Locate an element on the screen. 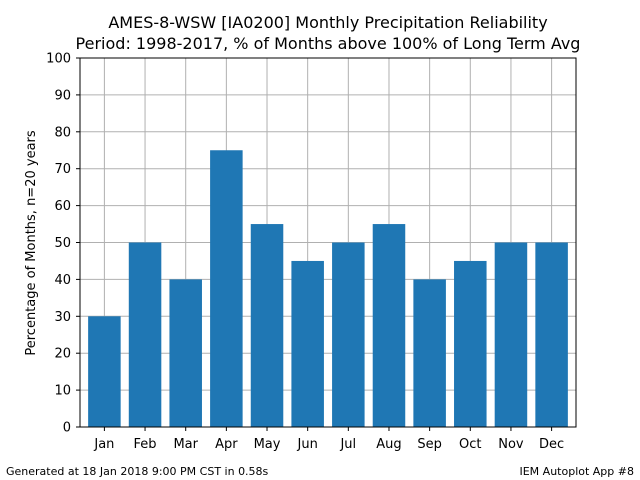  bar-may is located at coordinates (267, 325).